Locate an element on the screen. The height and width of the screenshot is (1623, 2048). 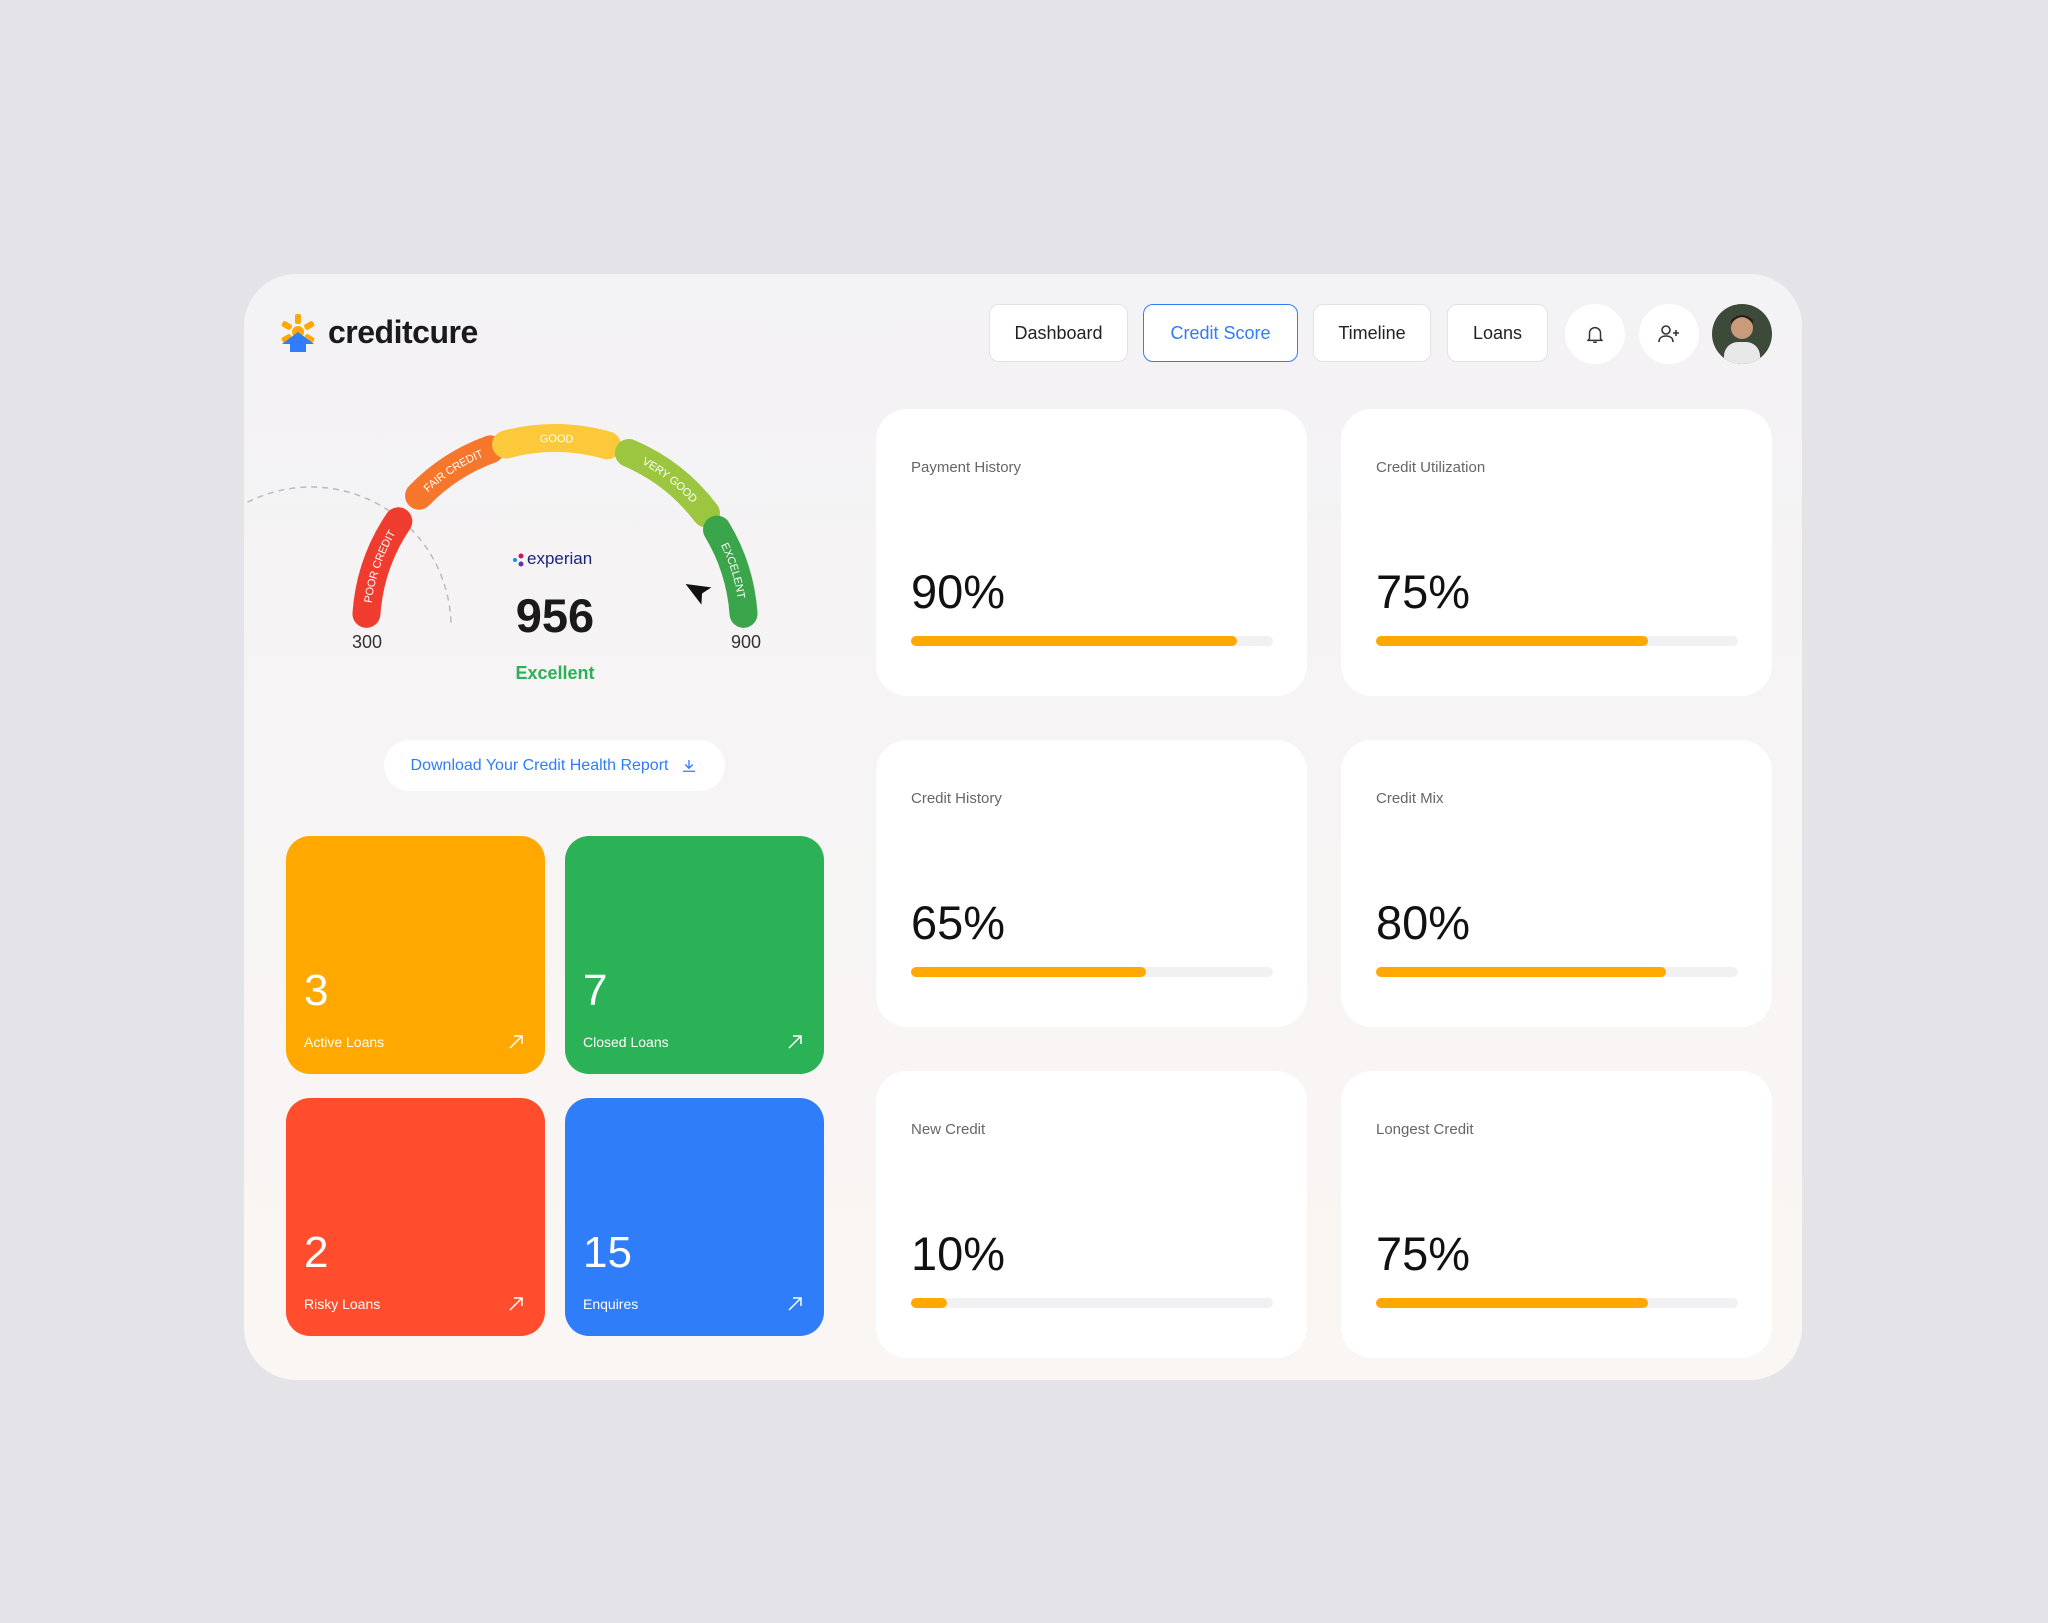
tile-value: 15 is located at coordinates (607, 1252).